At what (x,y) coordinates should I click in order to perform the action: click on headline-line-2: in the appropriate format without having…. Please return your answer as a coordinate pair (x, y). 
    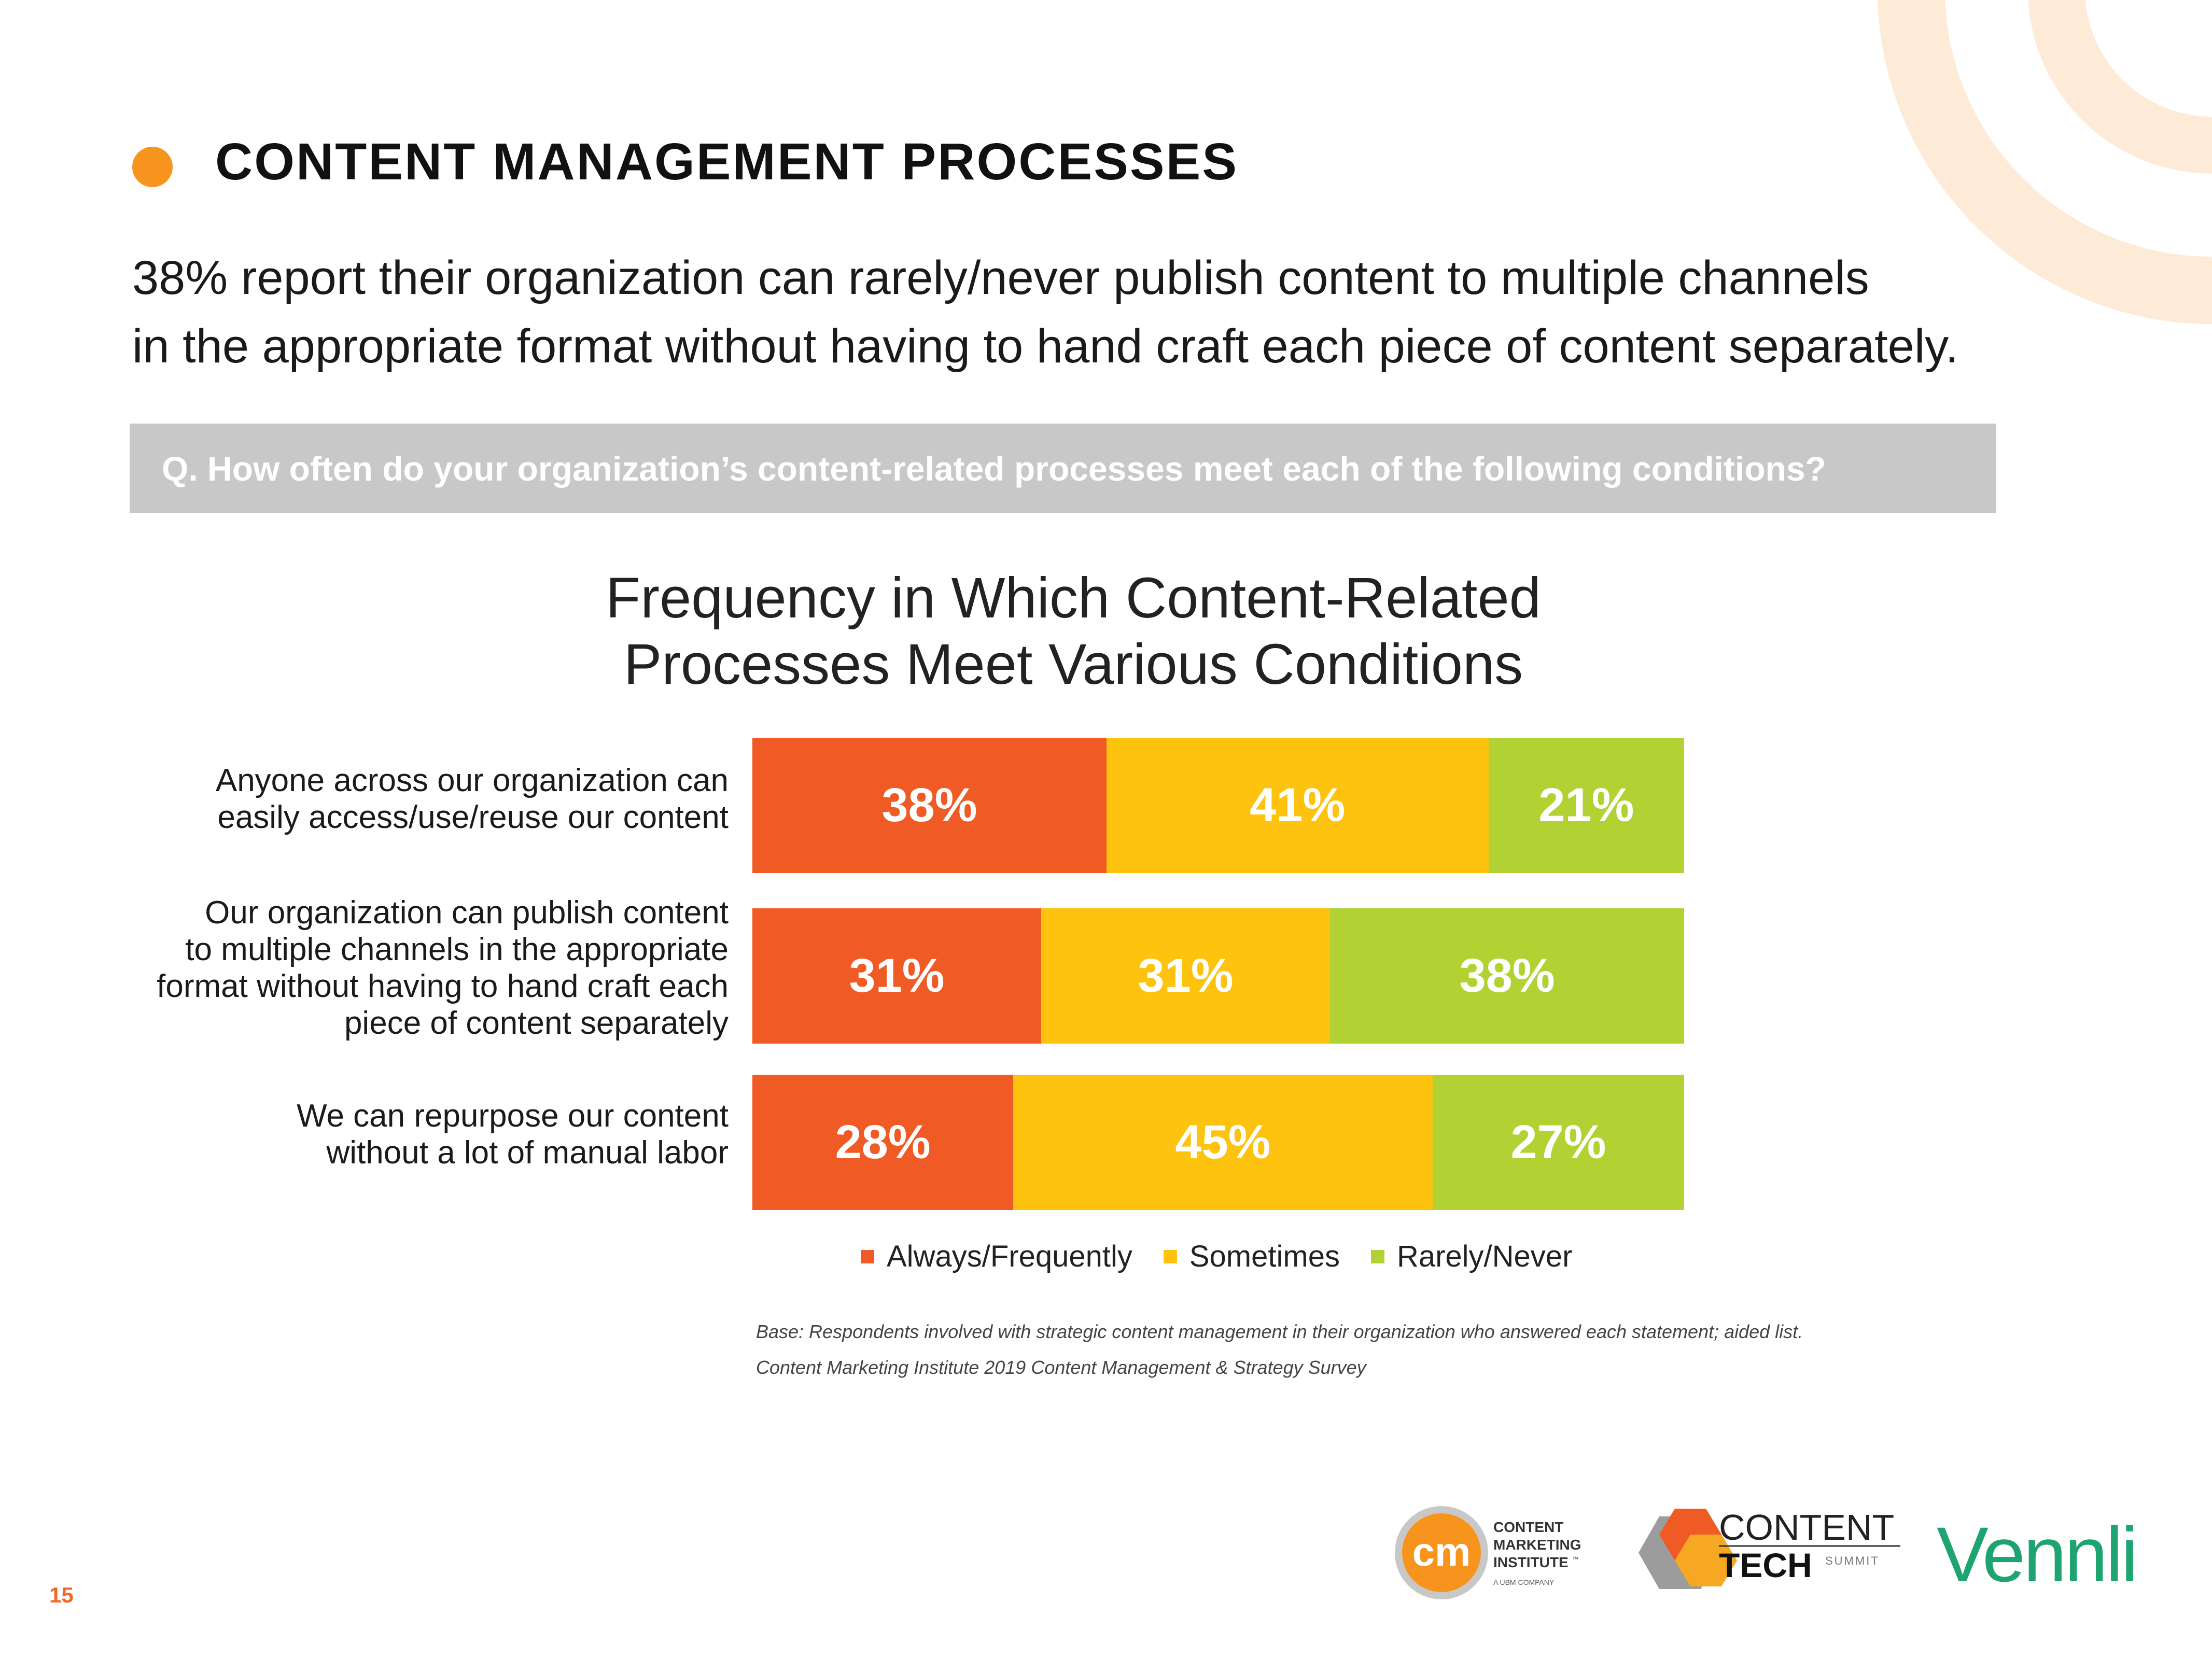
    Looking at the image, I should click on (1045, 346).